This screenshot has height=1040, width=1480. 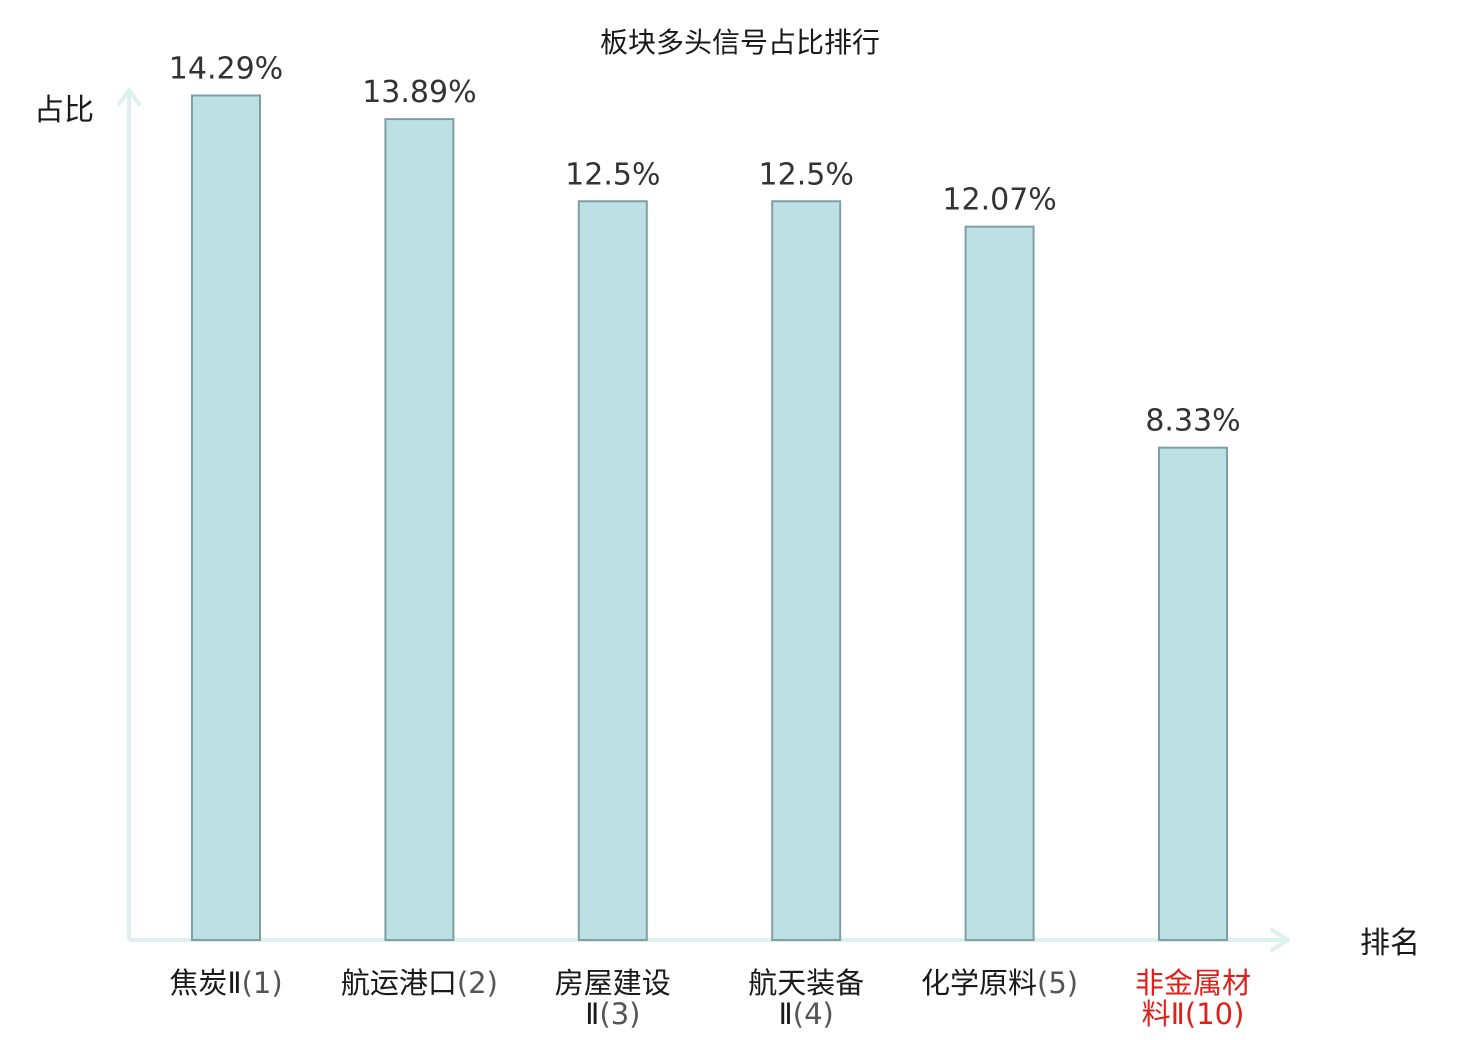 I want to click on category-label-4: 航天装备 Ⅱ(4), so click(x=806, y=998).